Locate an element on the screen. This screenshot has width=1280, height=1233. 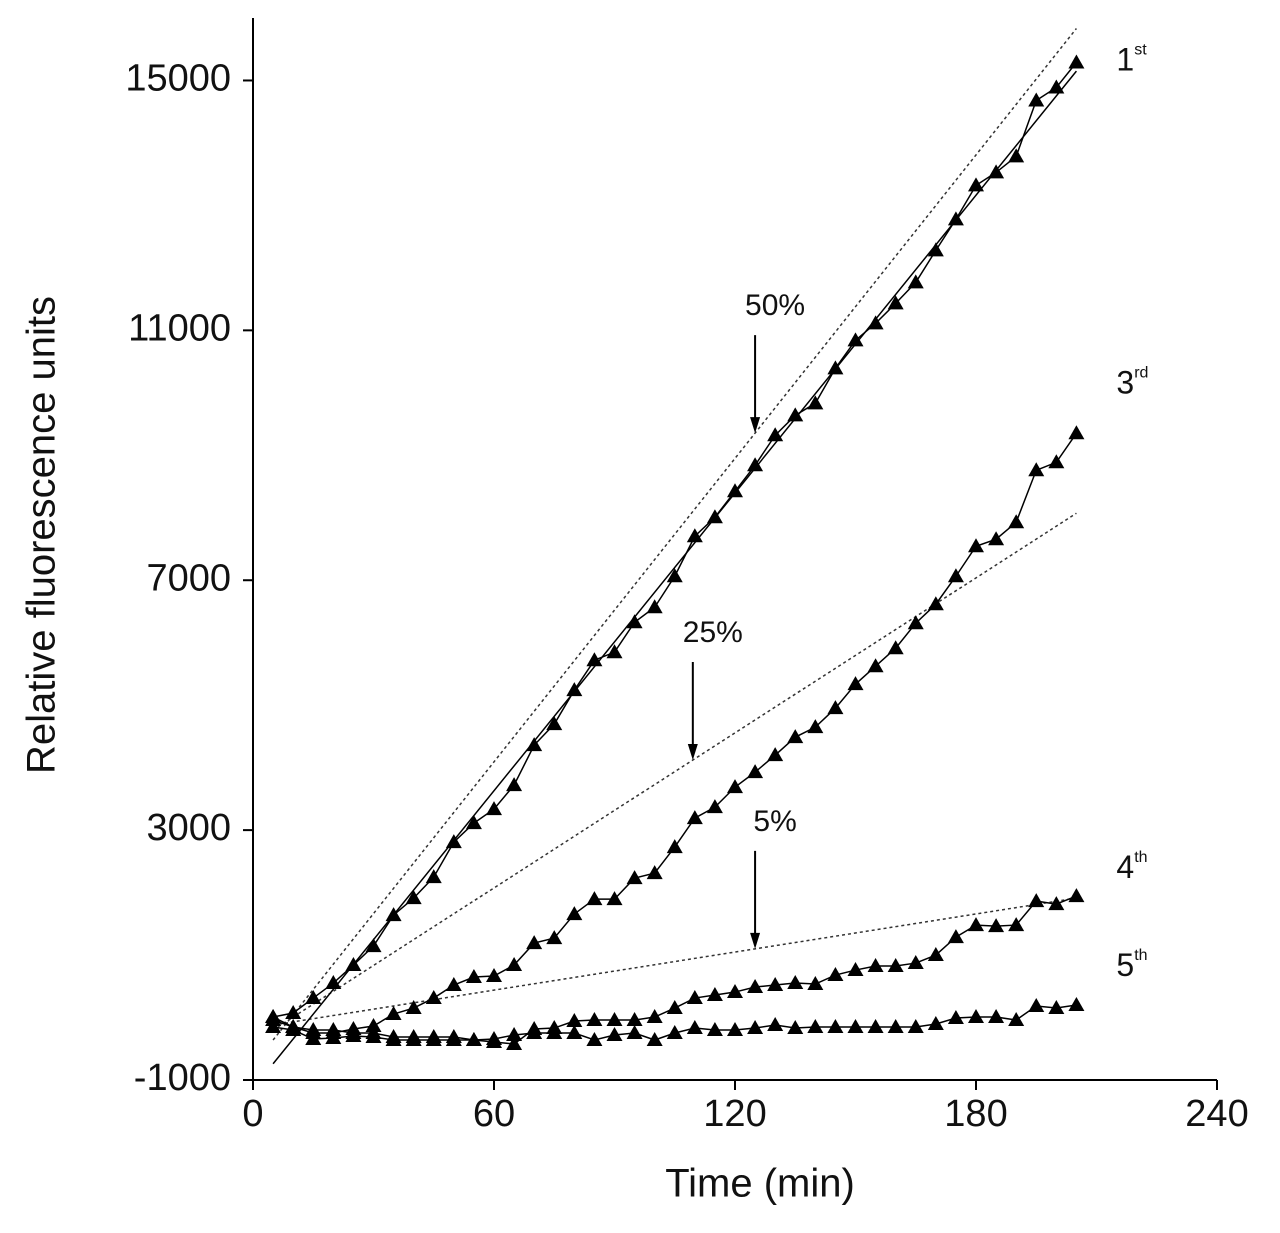
series-label: 4th is located at coordinates (1131, 867).